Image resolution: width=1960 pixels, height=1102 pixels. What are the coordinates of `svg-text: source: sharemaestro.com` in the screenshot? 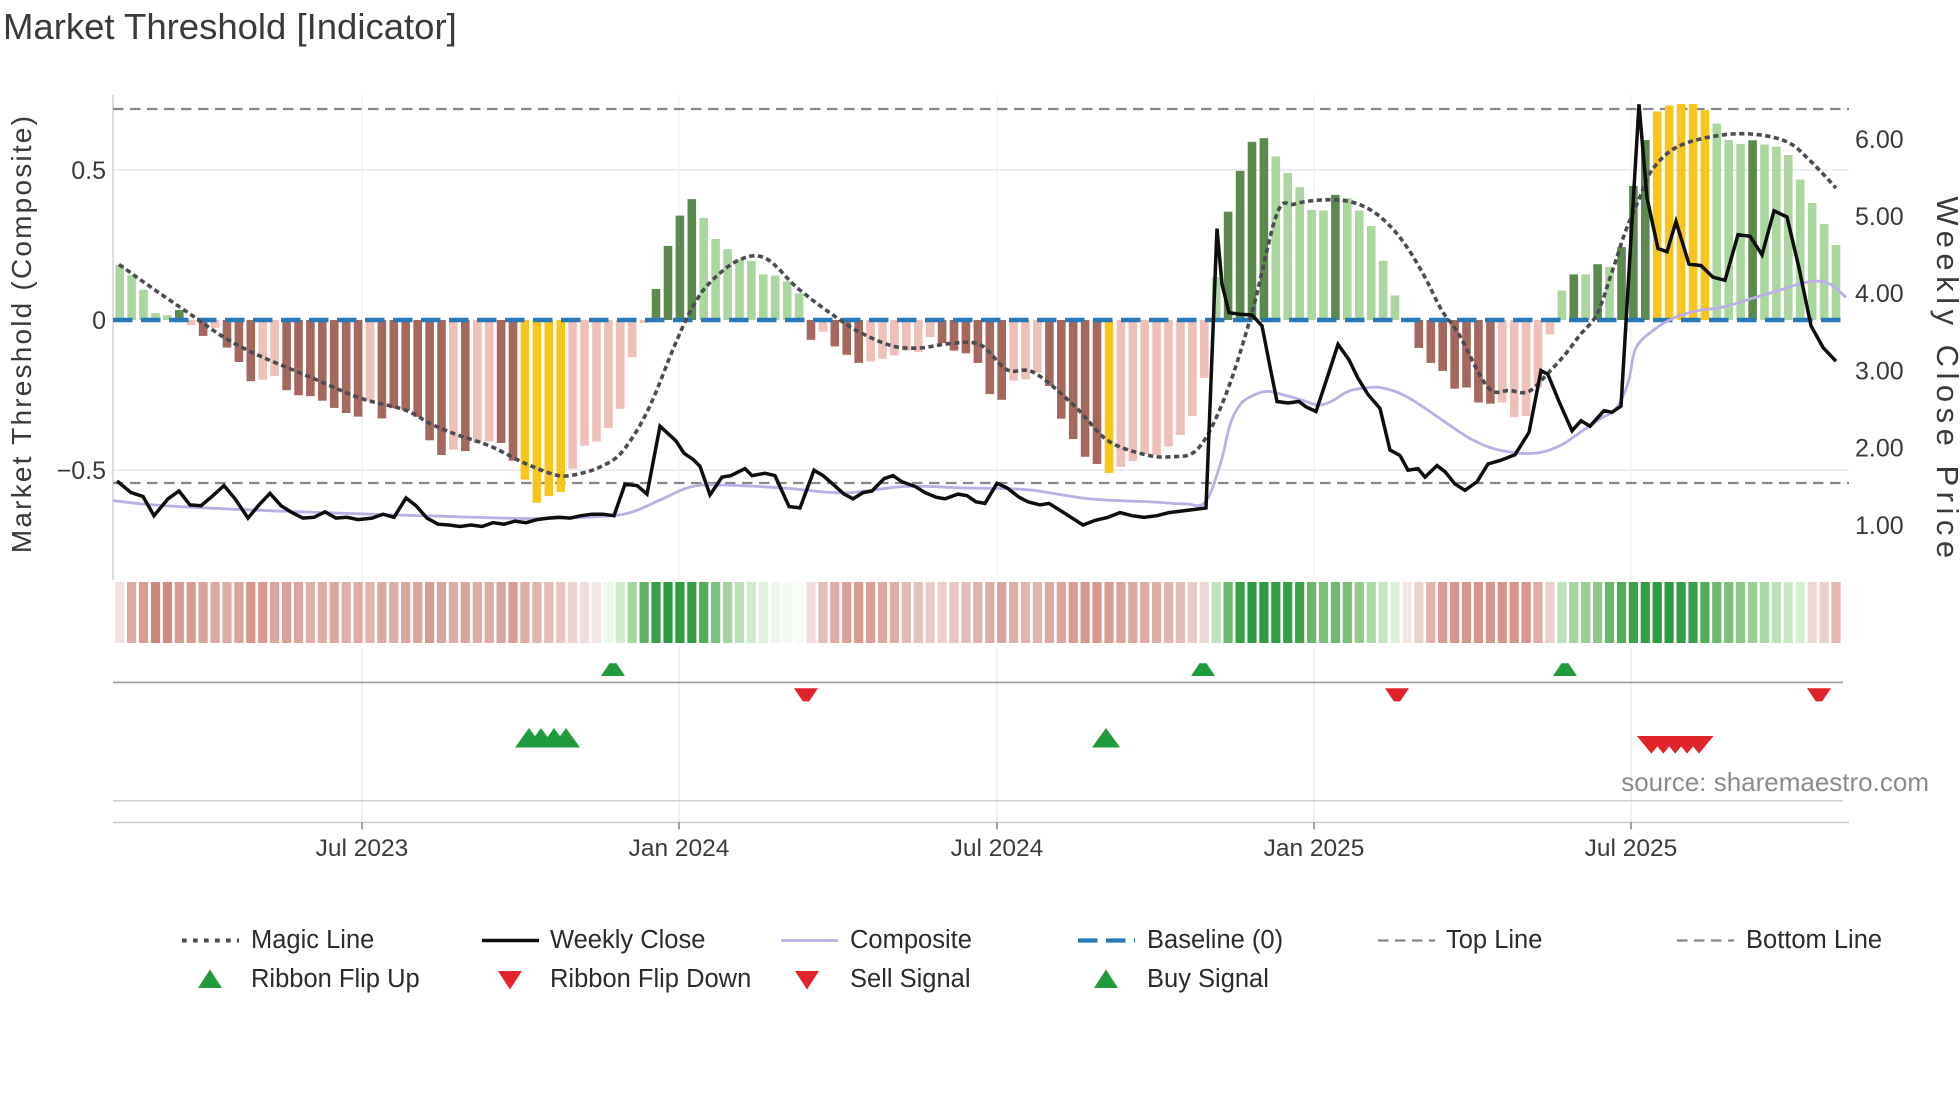 It's located at (1775, 782).